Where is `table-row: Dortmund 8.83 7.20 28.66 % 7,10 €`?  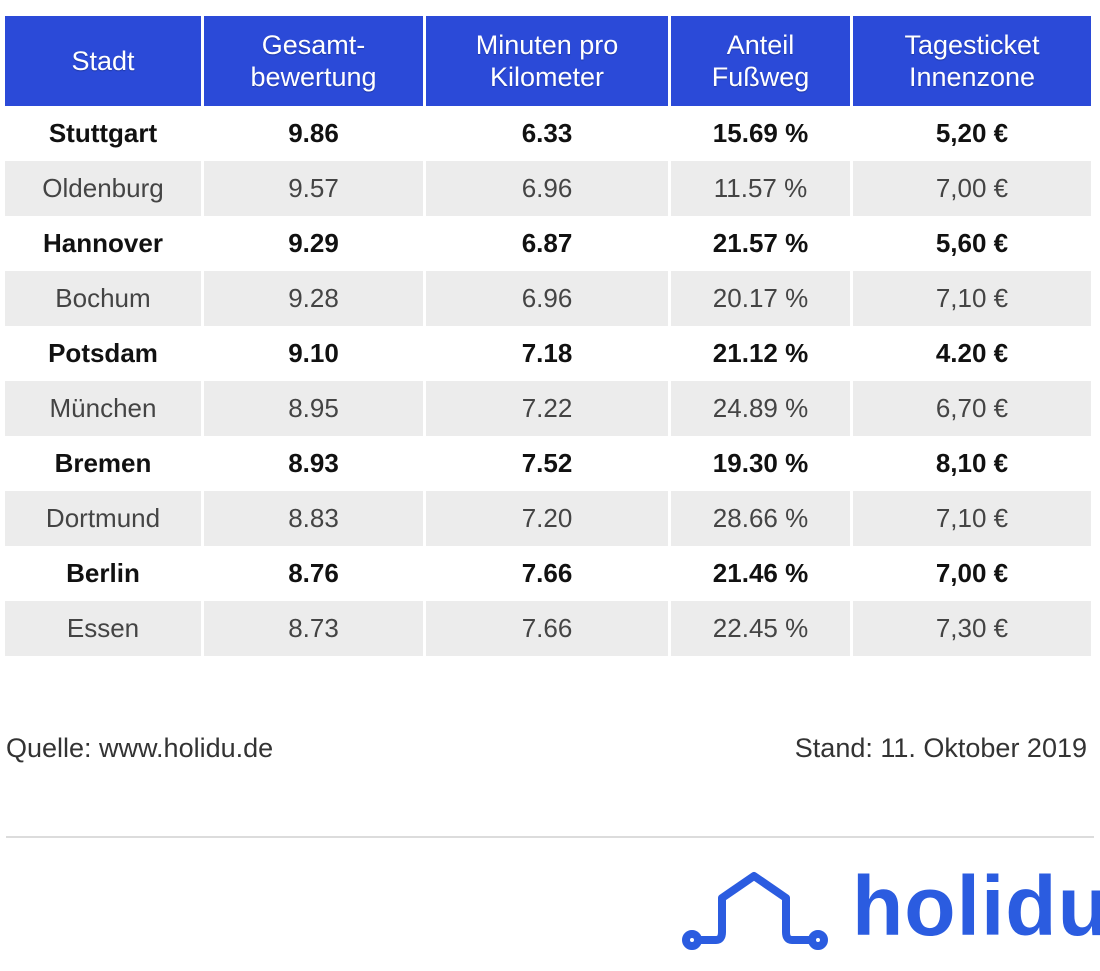
table-row: Dortmund 8.83 7.20 28.66 % 7,10 € is located at coordinates (548, 518).